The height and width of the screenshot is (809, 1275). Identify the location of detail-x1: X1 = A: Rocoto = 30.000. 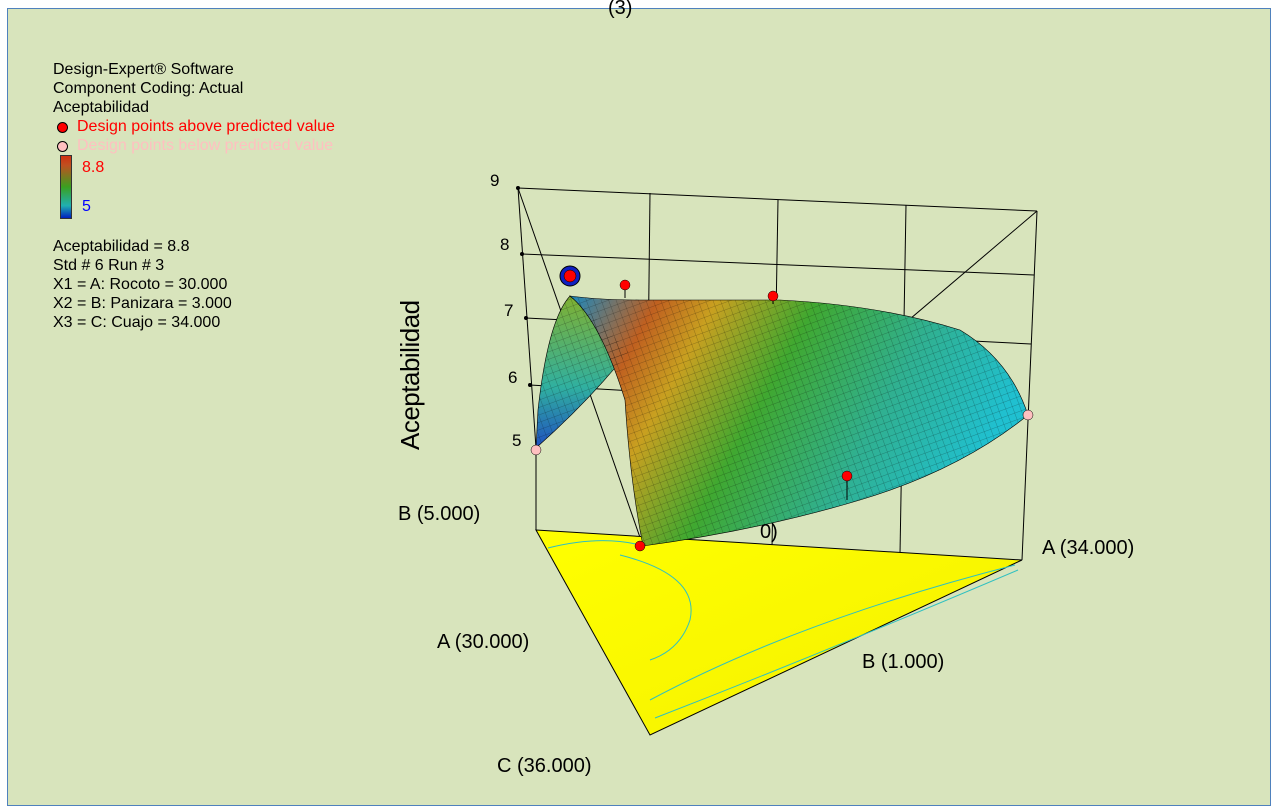
(140, 284).